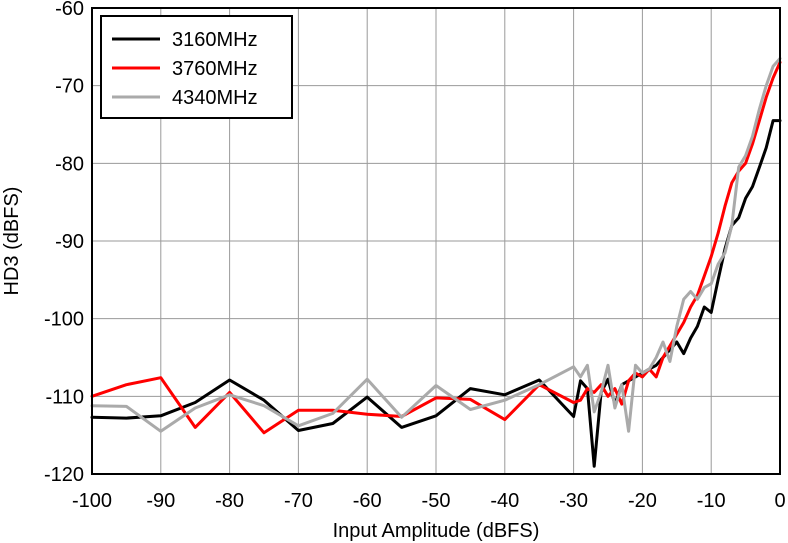  Describe the element at coordinates (92, 501) in the screenshot. I see `x-tick-label: -100` at that location.